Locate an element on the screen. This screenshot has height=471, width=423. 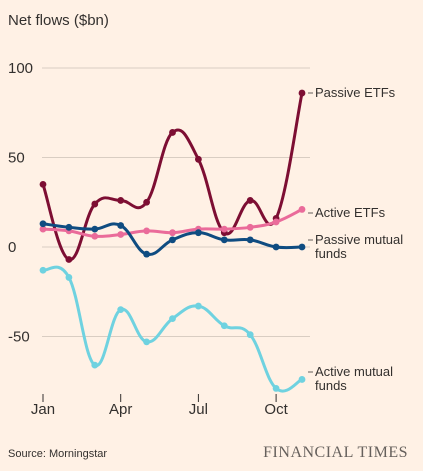
x-tick-label: Jul is located at coordinates (198, 409).